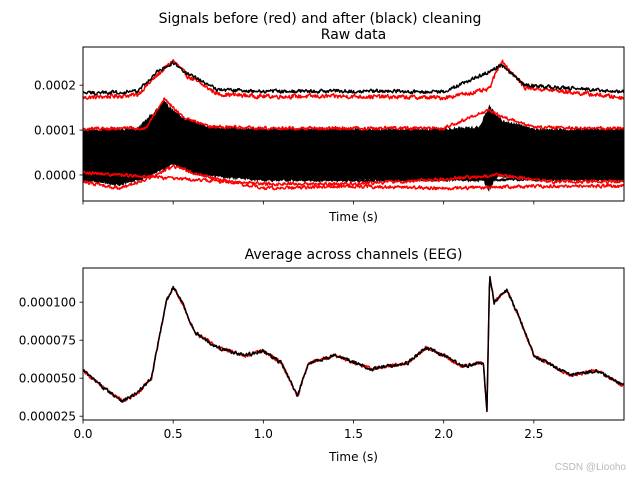  What do you see at coordinates (82, 434) in the screenshot?
I see `x-tick-label: 0.0` at bounding box center [82, 434].